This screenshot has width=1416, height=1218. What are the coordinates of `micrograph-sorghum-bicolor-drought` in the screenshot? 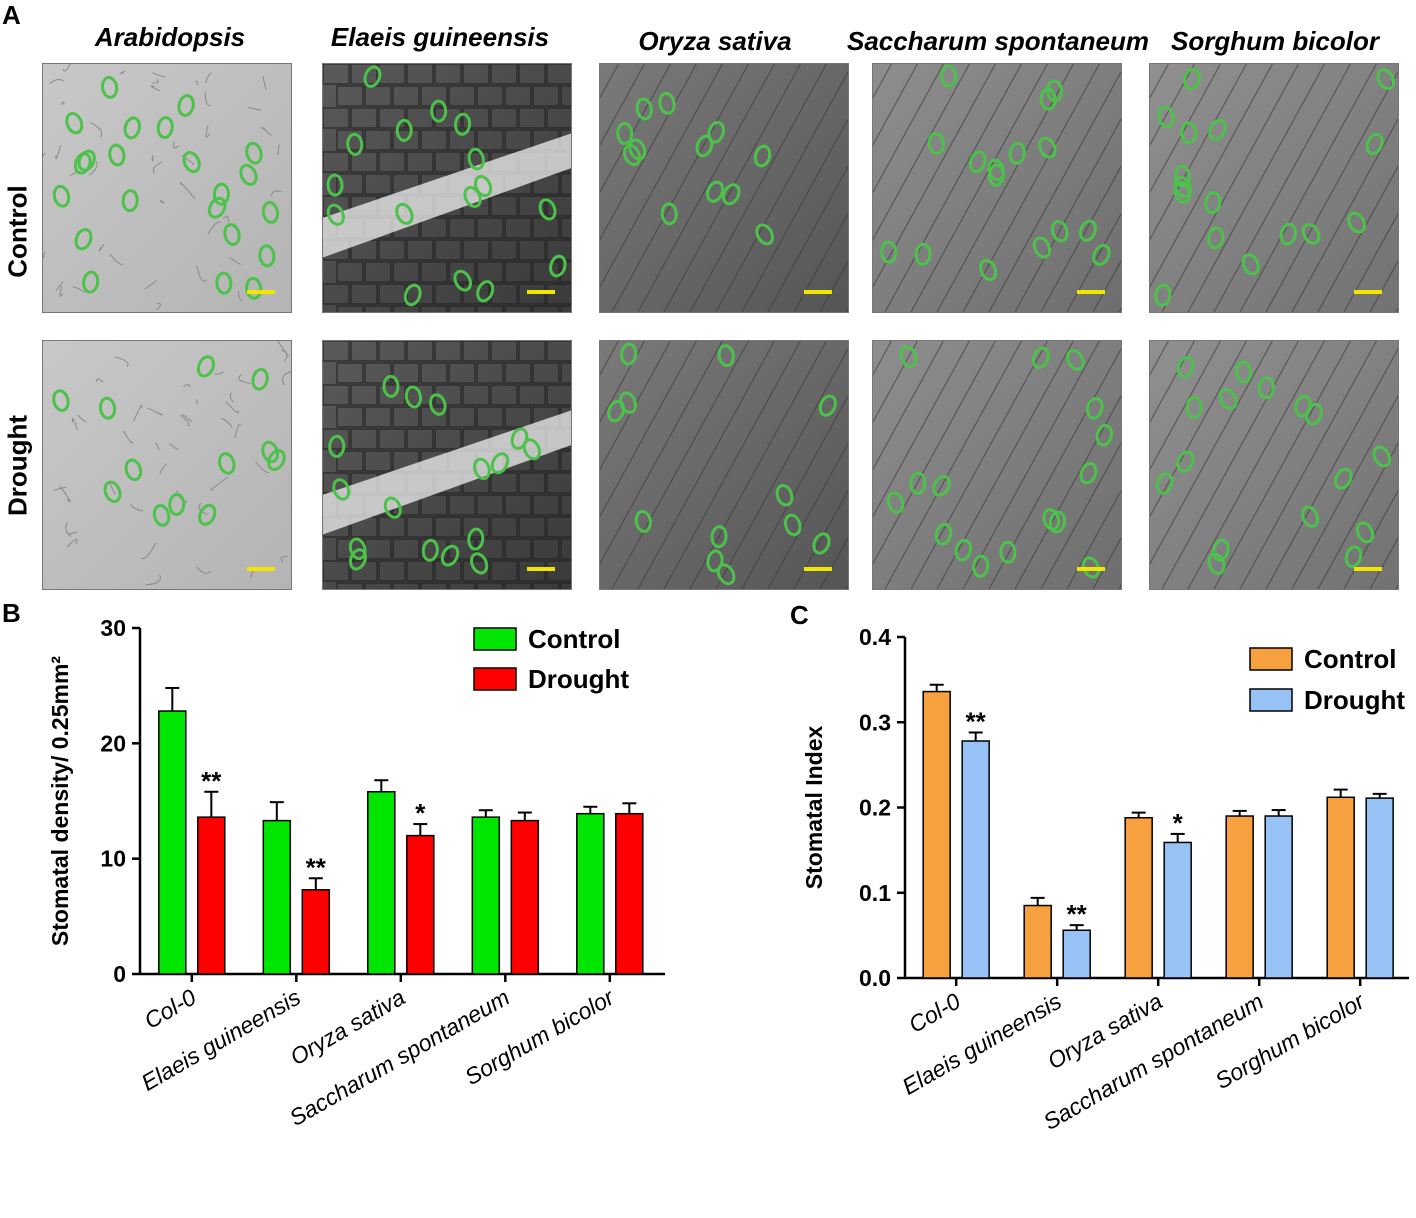 It's located at (1274, 465).